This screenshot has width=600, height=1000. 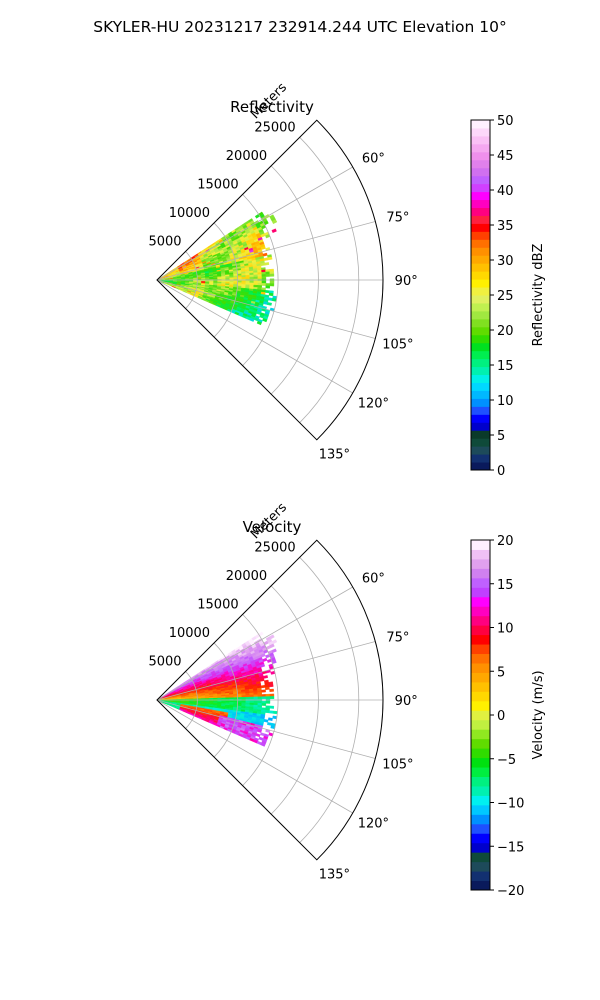 I want to click on colorbar-tick-label: −10, so click(x=510, y=804).